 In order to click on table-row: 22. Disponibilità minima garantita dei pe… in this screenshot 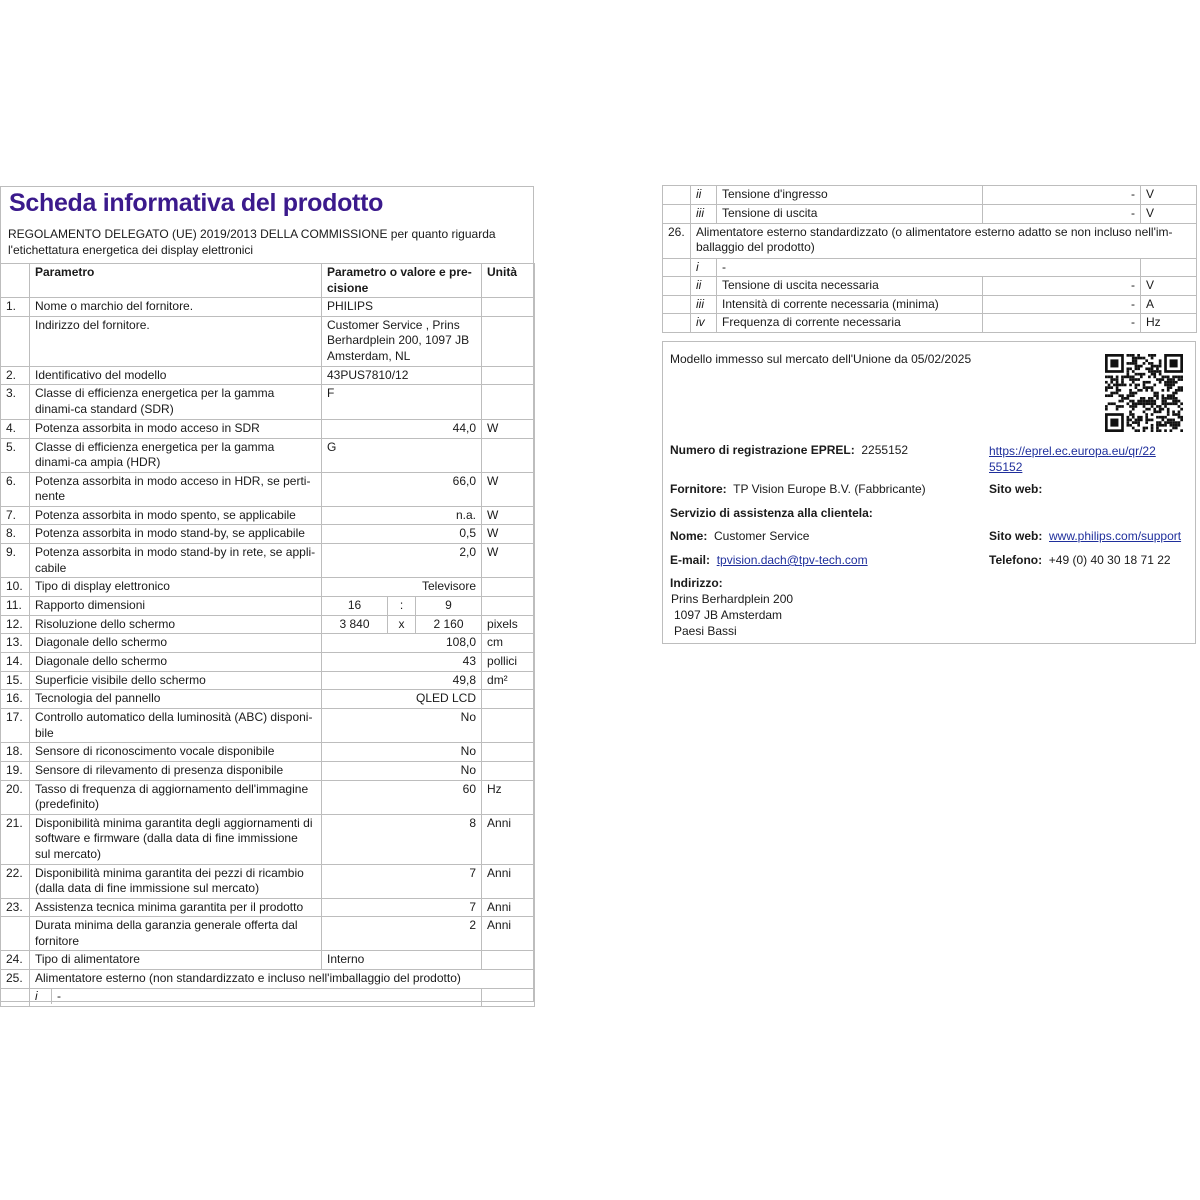, I will do `click(268, 881)`.